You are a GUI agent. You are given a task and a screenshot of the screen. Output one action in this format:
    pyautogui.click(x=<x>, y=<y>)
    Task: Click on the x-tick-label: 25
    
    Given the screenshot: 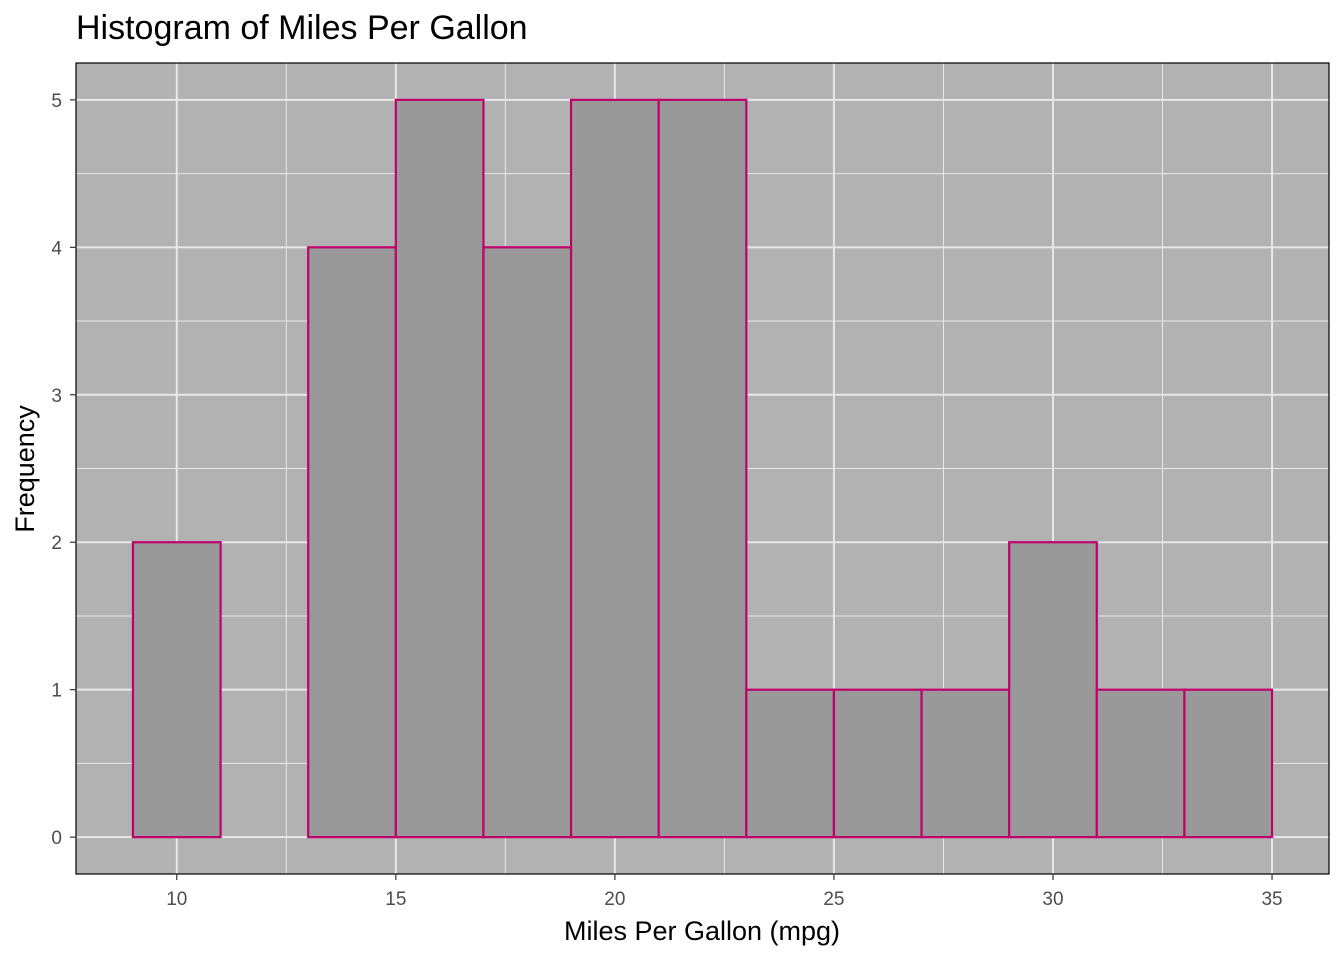 What is the action you would take?
    pyautogui.click(x=833, y=899)
    